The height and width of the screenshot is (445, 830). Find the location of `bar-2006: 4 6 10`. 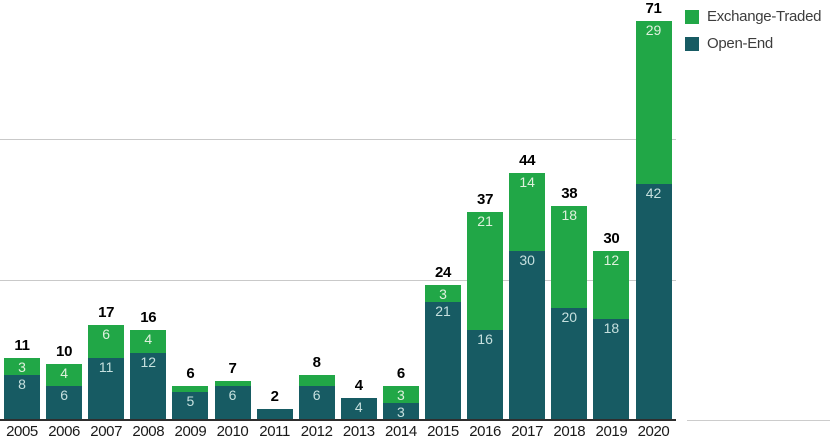

bar-2006: 4 6 10 is located at coordinates (64, 381).